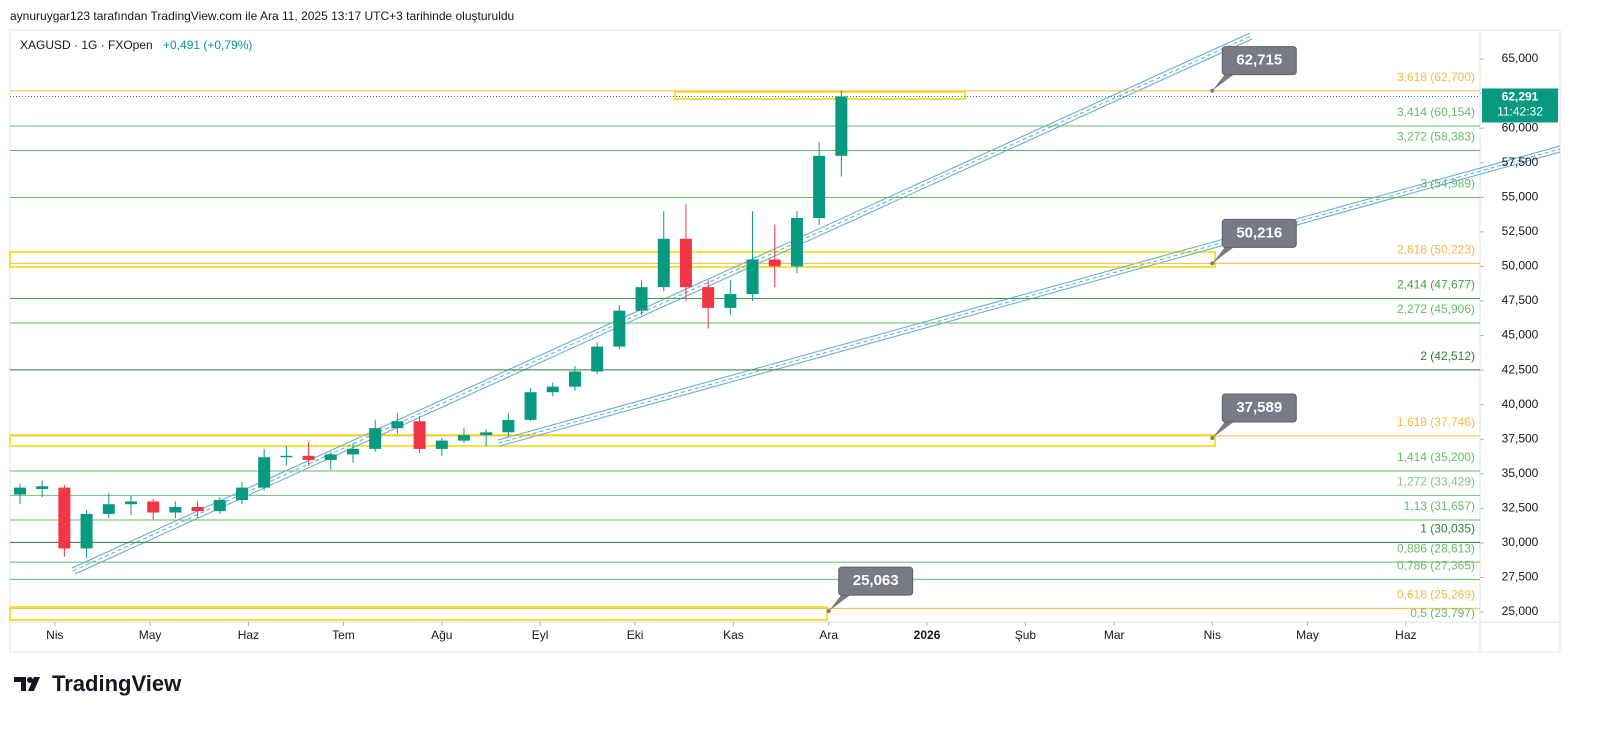 This screenshot has height=733, width=1600. I want to click on fib-label: 2,272 (45,906), so click(1436, 309).